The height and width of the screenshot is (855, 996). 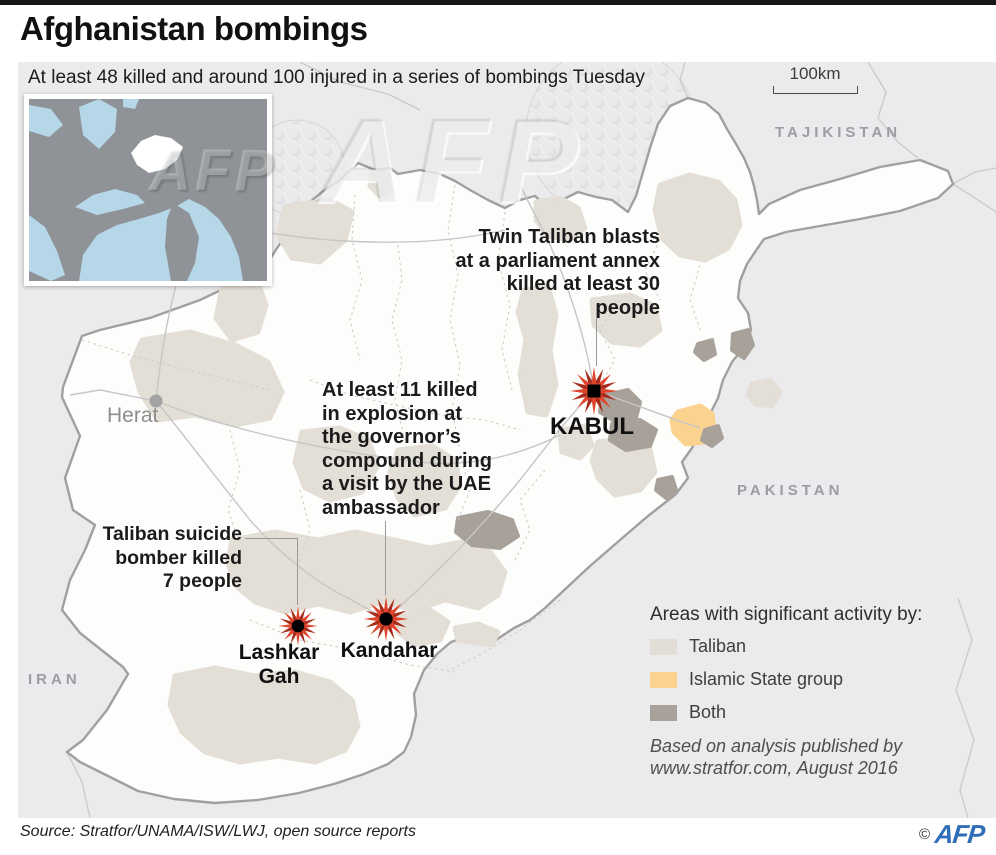 I want to click on legend-swatch-islamic-state, so click(x=663, y=679).